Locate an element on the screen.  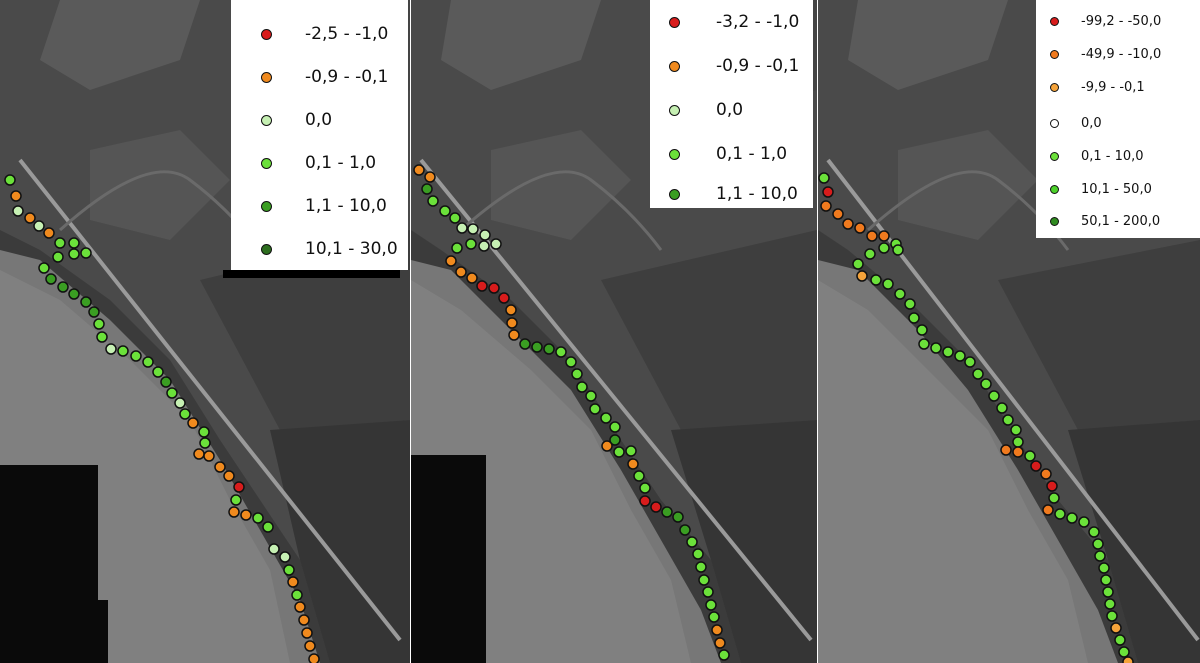
legend-1-item: -0,9 - -0,1 is located at coordinates (324, 77).